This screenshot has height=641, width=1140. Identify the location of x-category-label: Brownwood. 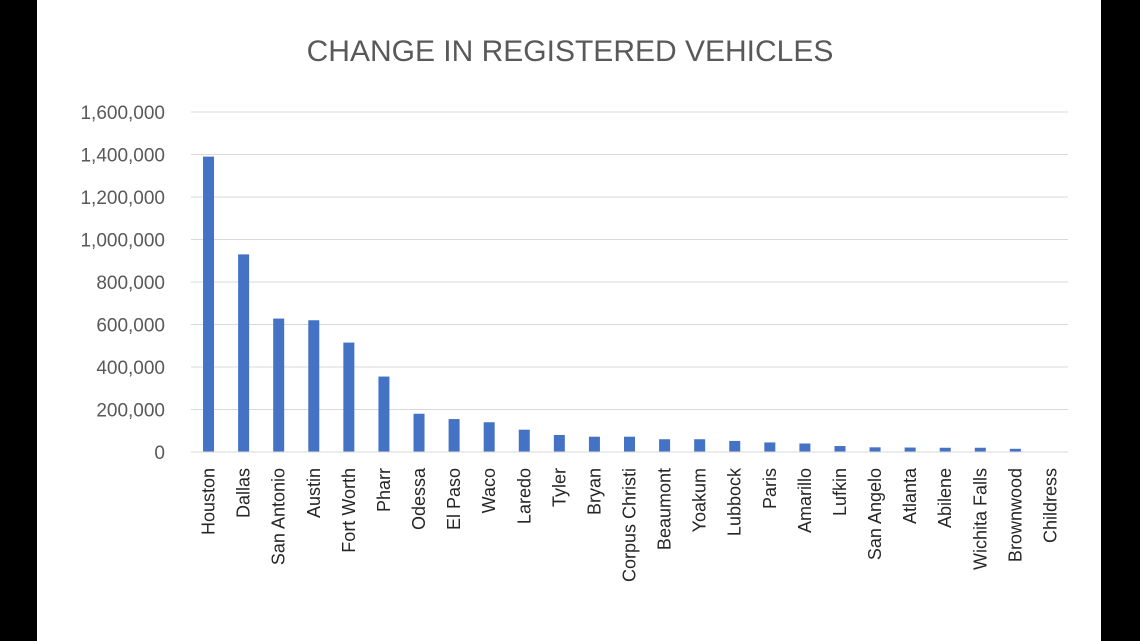
(1015, 515).